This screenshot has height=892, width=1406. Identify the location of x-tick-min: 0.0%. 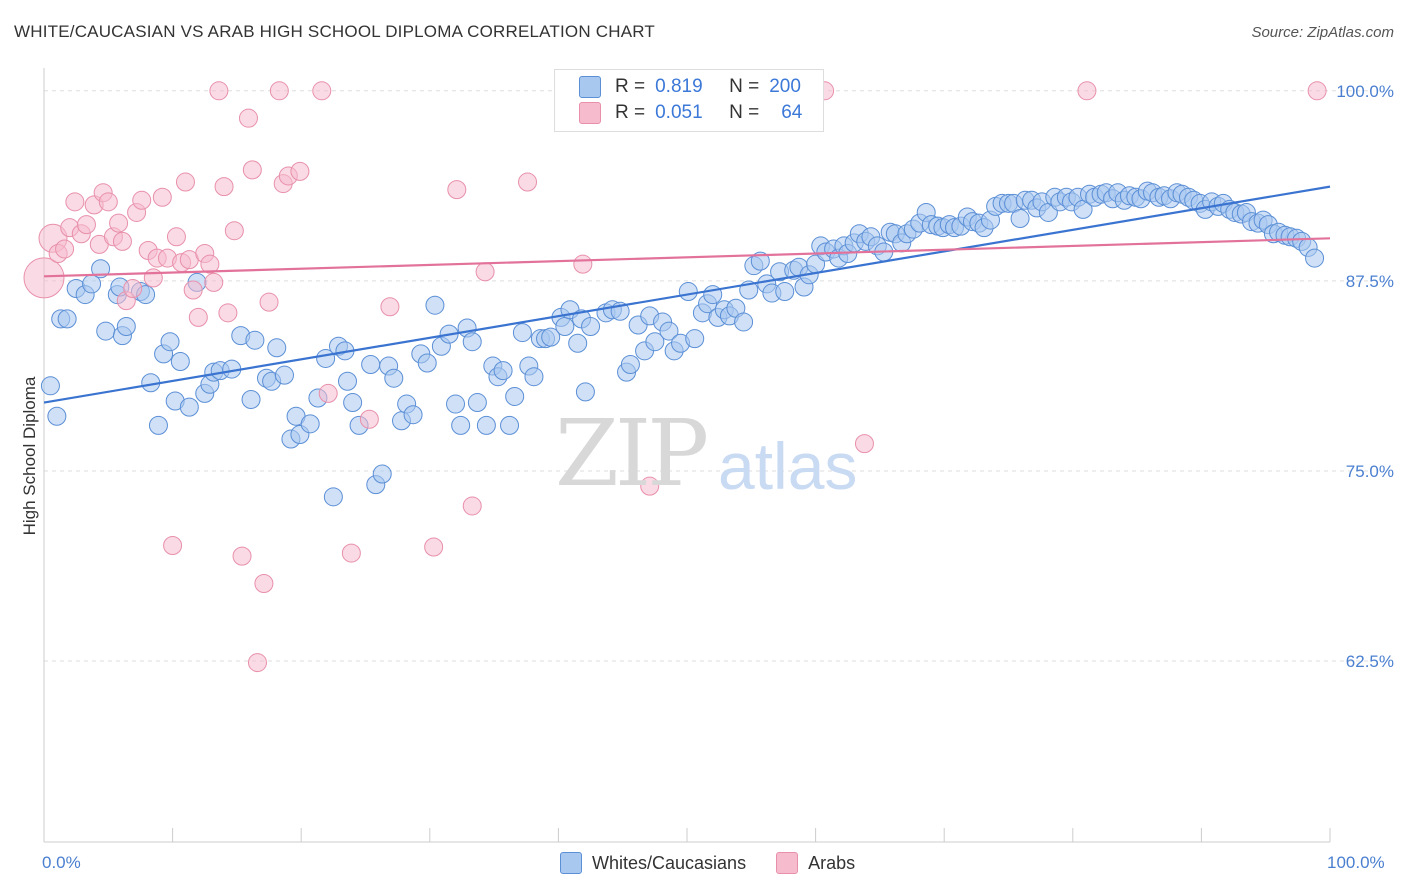
(61, 862).